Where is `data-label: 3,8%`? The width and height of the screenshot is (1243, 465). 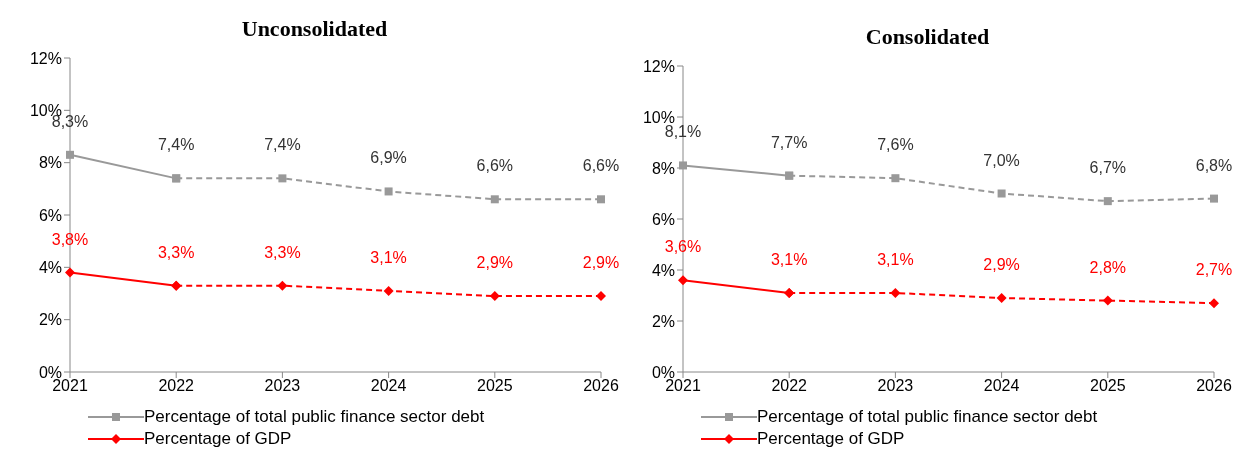 data-label: 3,8% is located at coordinates (70, 239).